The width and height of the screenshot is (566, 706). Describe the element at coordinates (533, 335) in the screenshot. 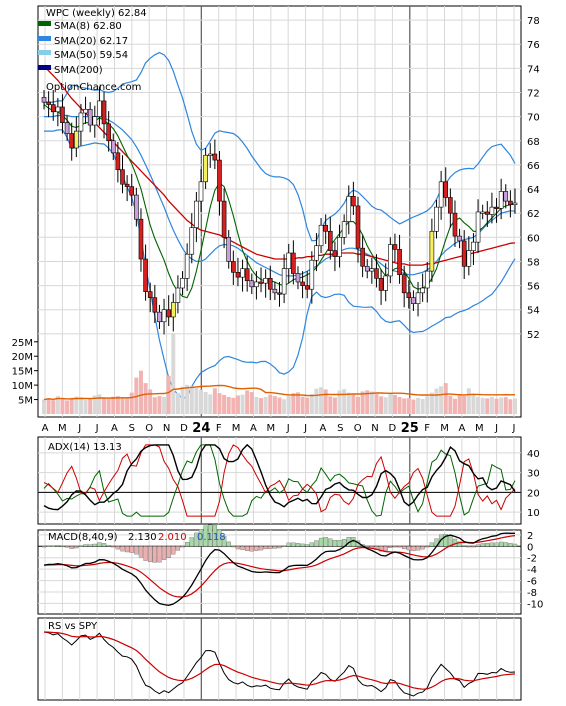

I see `price-tick-label: 52` at that location.